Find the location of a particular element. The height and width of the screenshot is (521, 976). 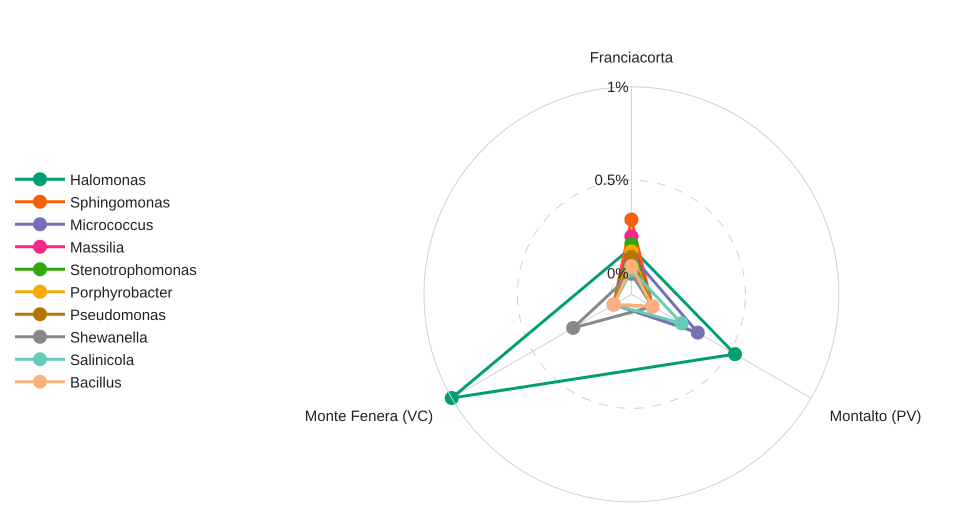

legend-label: Pseudomonas is located at coordinates (118, 315).